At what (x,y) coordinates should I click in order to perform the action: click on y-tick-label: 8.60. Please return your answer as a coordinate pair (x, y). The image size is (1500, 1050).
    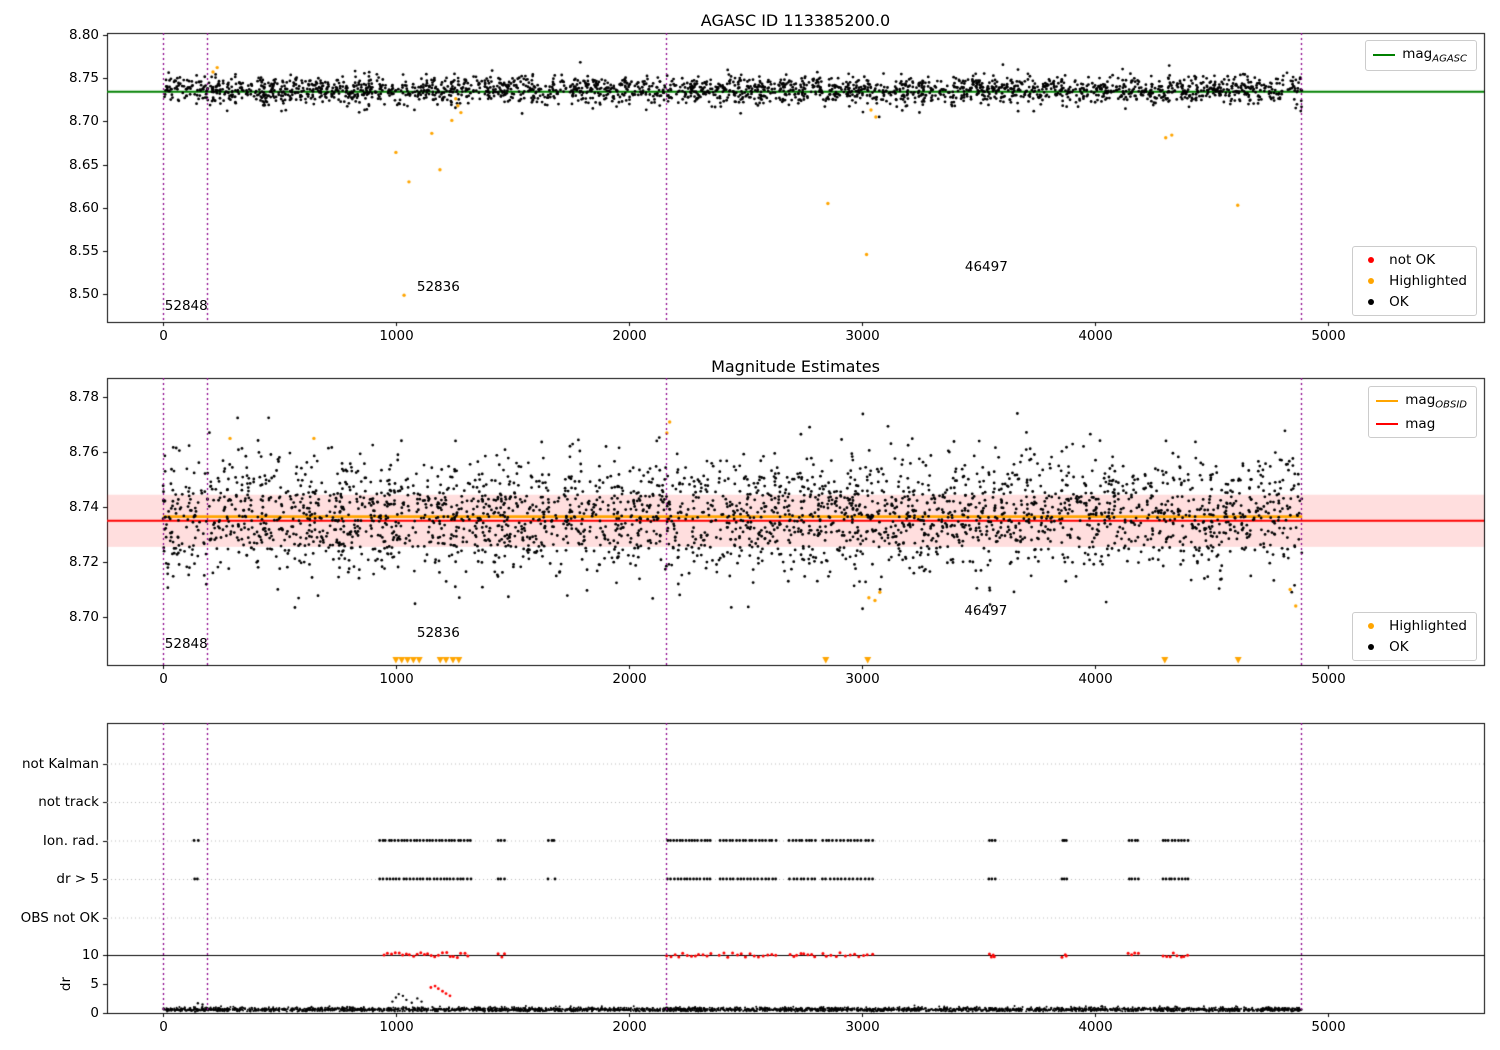
    Looking at the image, I should click on (83, 207).